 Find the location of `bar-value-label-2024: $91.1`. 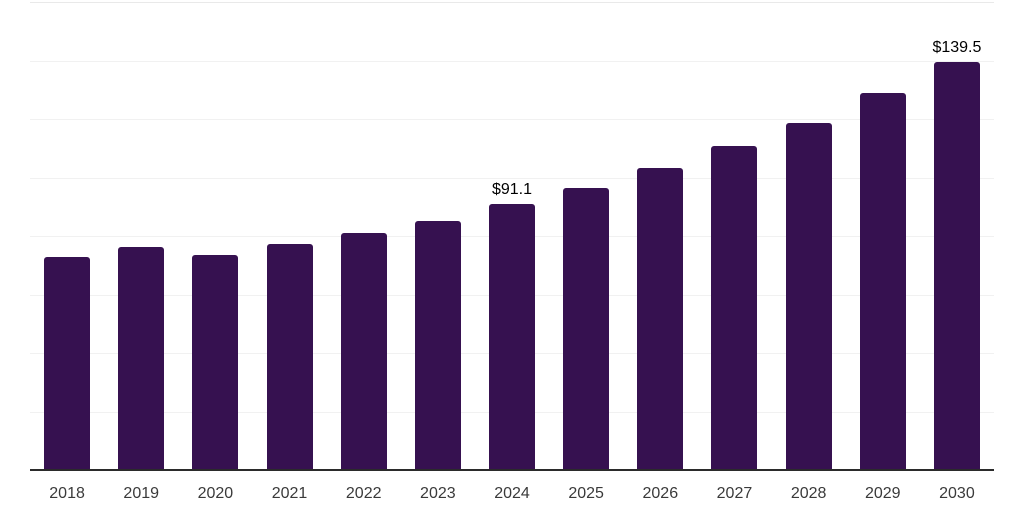

bar-value-label-2024: $91.1 is located at coordinates (512, 189).